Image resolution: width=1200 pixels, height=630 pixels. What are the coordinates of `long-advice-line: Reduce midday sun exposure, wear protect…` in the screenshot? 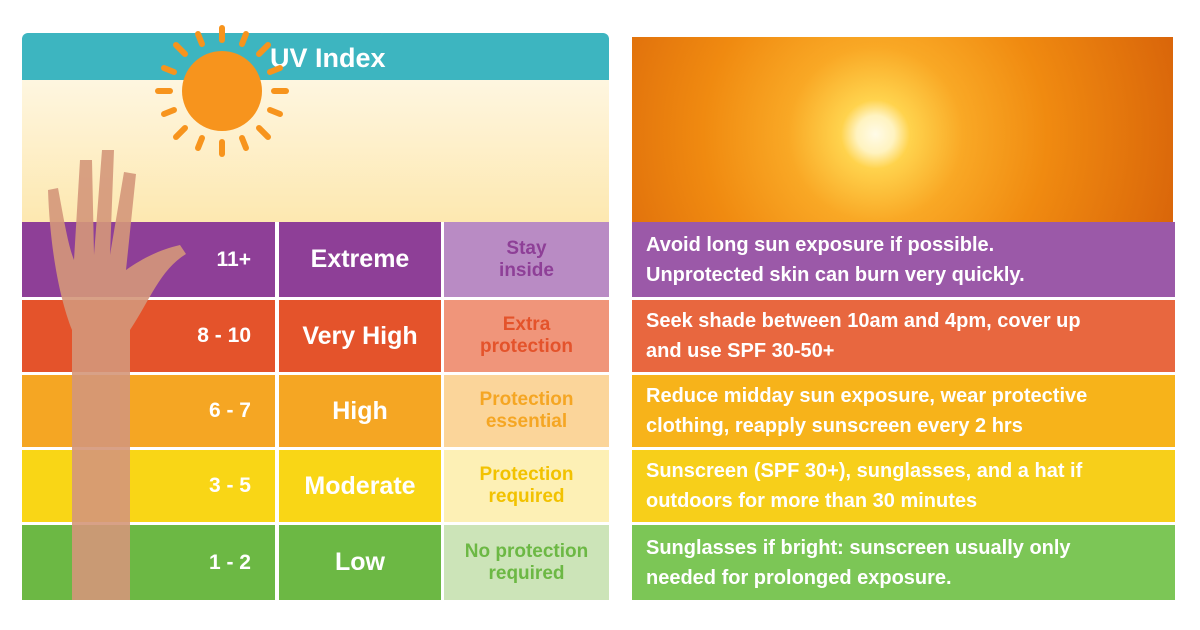 It's located at (867, 396).